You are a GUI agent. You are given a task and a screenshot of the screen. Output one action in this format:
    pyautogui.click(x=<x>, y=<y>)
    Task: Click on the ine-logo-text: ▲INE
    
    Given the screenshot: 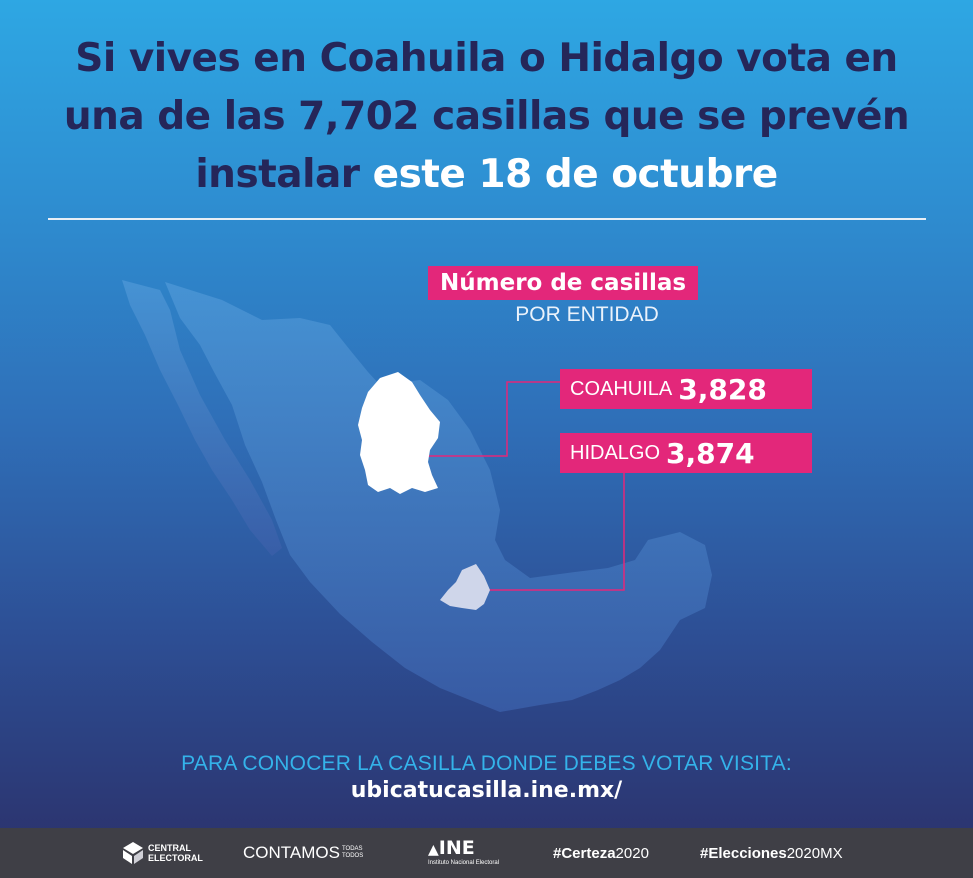 What is the action you would take?
    pyautogui.click(x=451, y=848)
    